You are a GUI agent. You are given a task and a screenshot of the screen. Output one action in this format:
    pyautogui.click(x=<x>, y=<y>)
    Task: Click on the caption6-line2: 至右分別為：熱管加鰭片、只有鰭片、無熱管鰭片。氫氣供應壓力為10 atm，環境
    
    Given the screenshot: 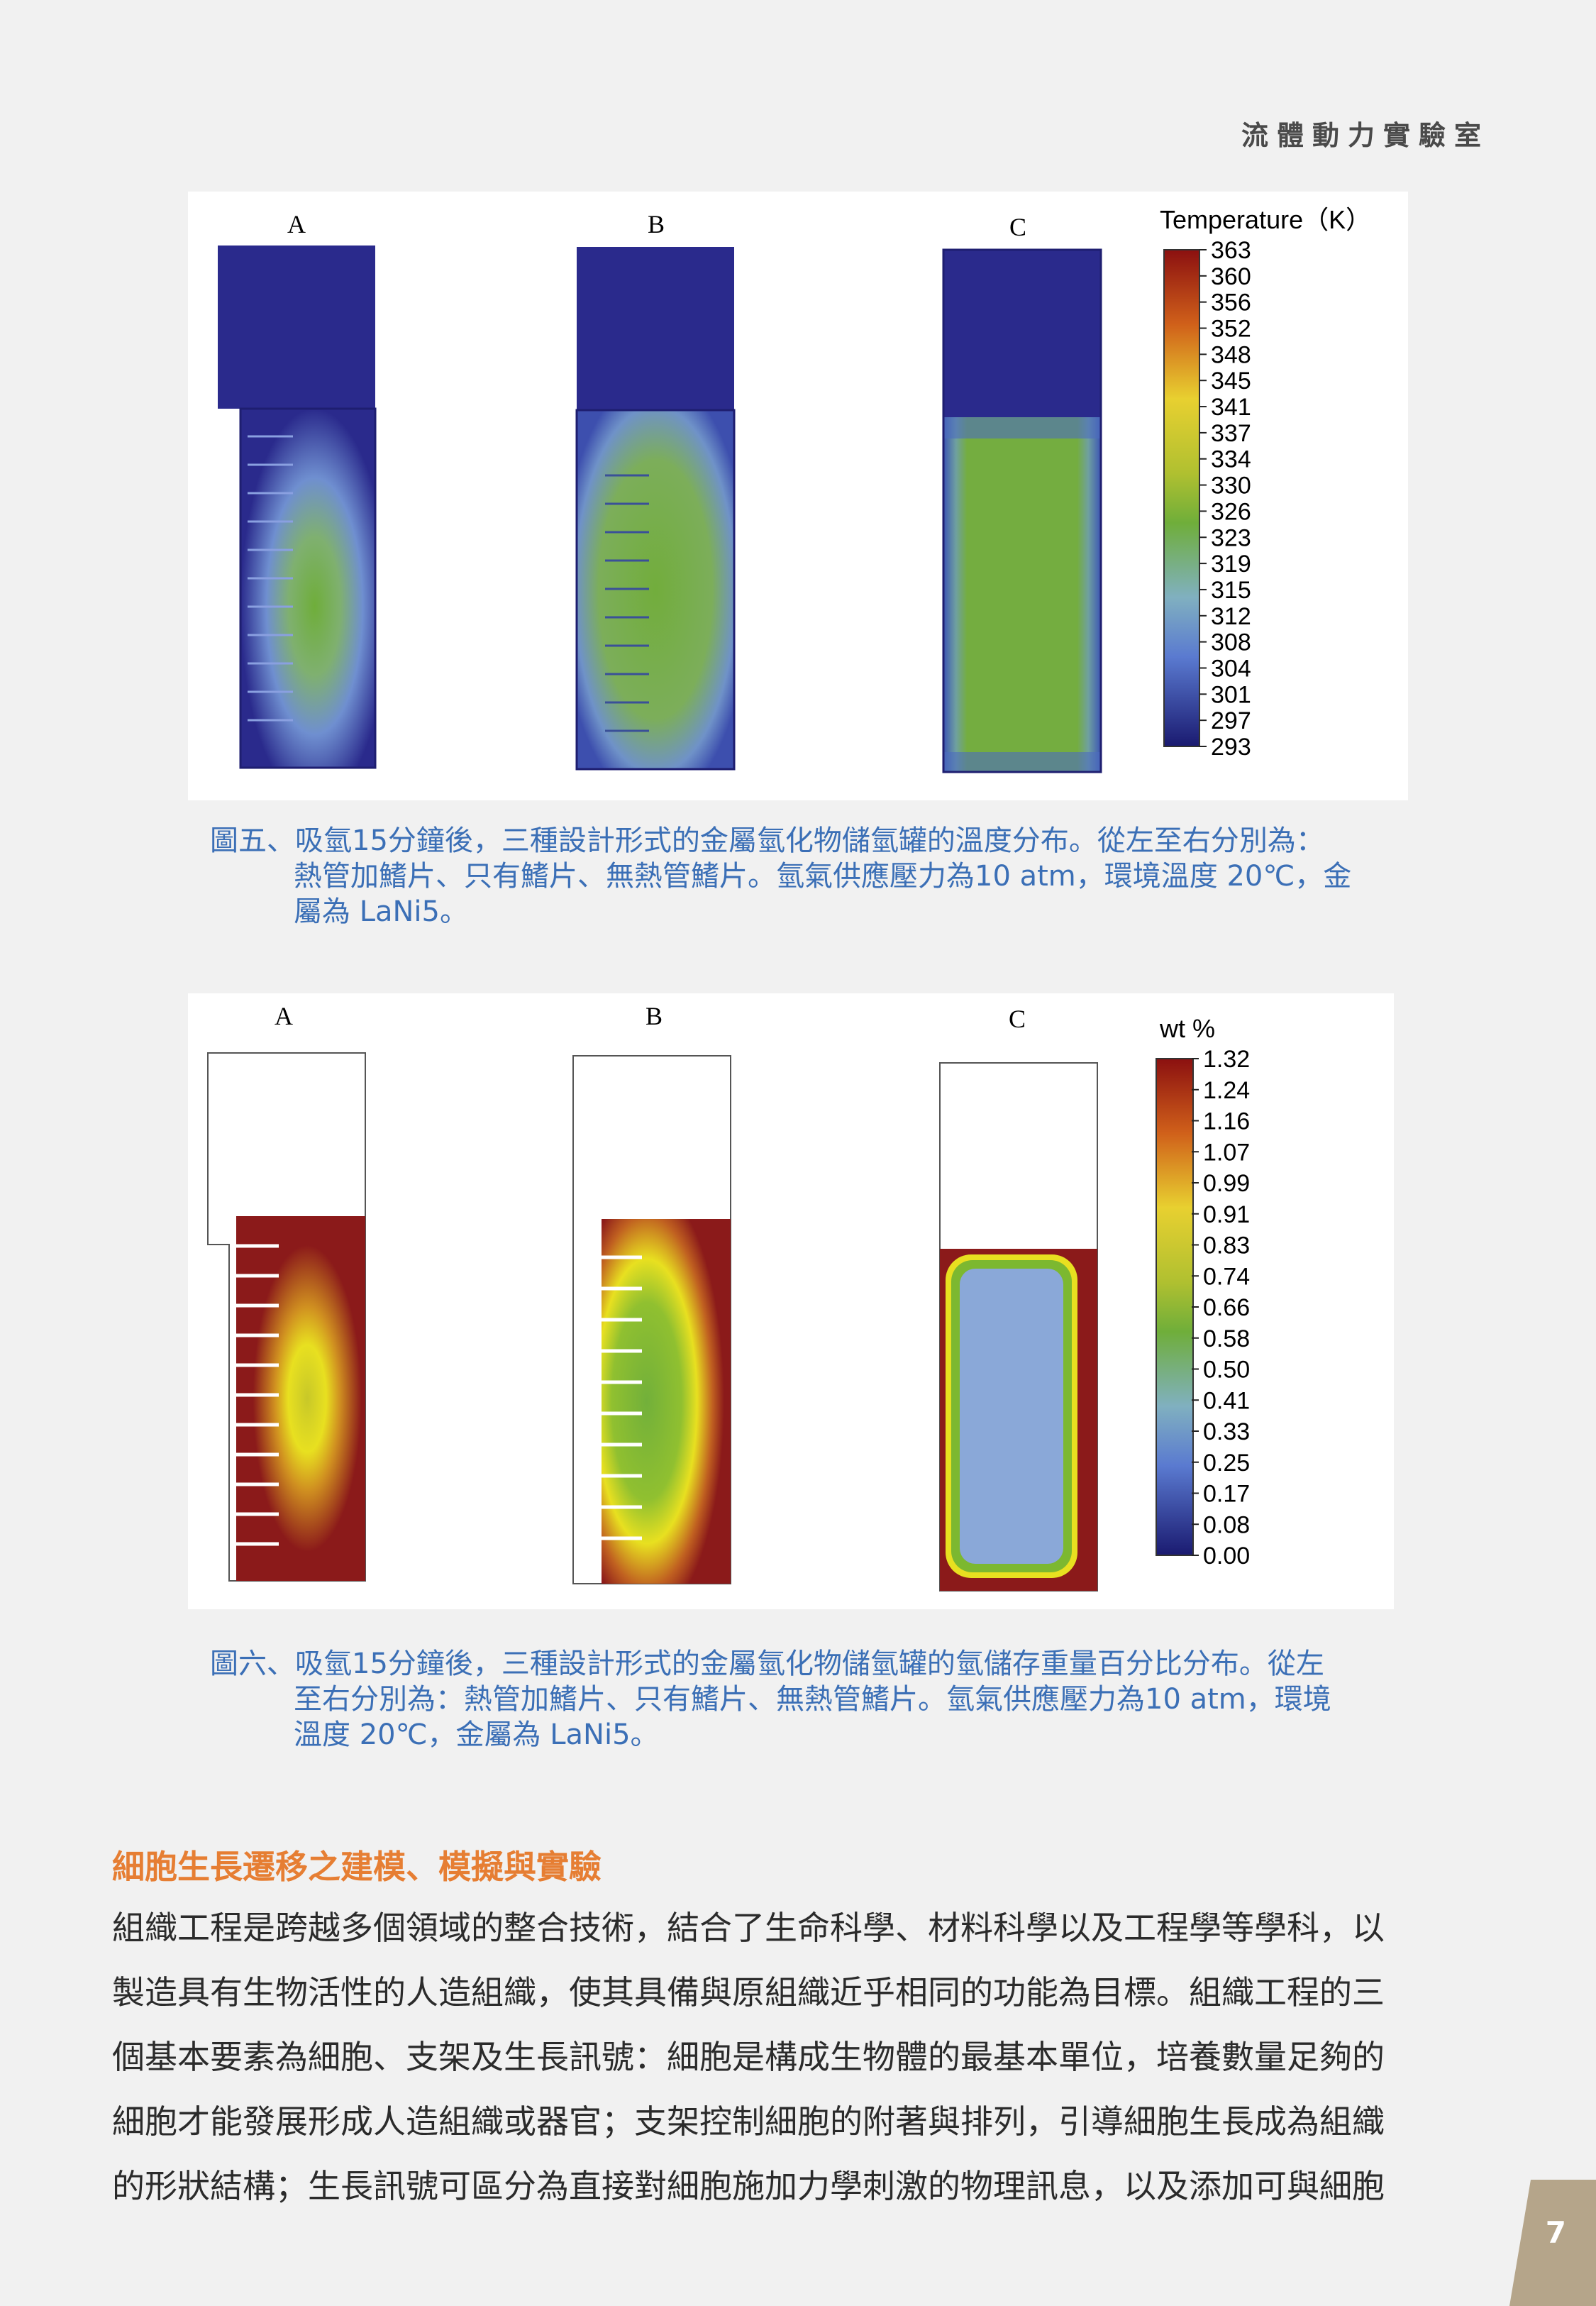 What is the action you would take?
    pyautogui.click(x=812, y=1699)
    